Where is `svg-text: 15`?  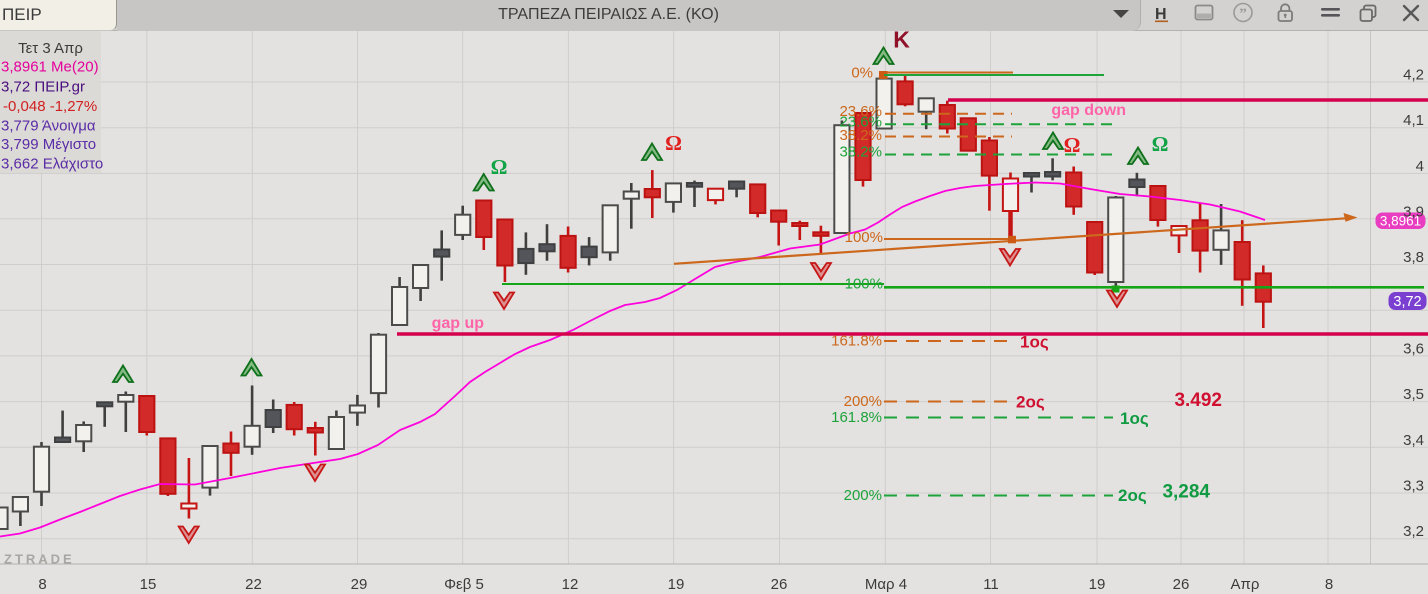
svg-text: 15 is located at coordinates (148, 584).